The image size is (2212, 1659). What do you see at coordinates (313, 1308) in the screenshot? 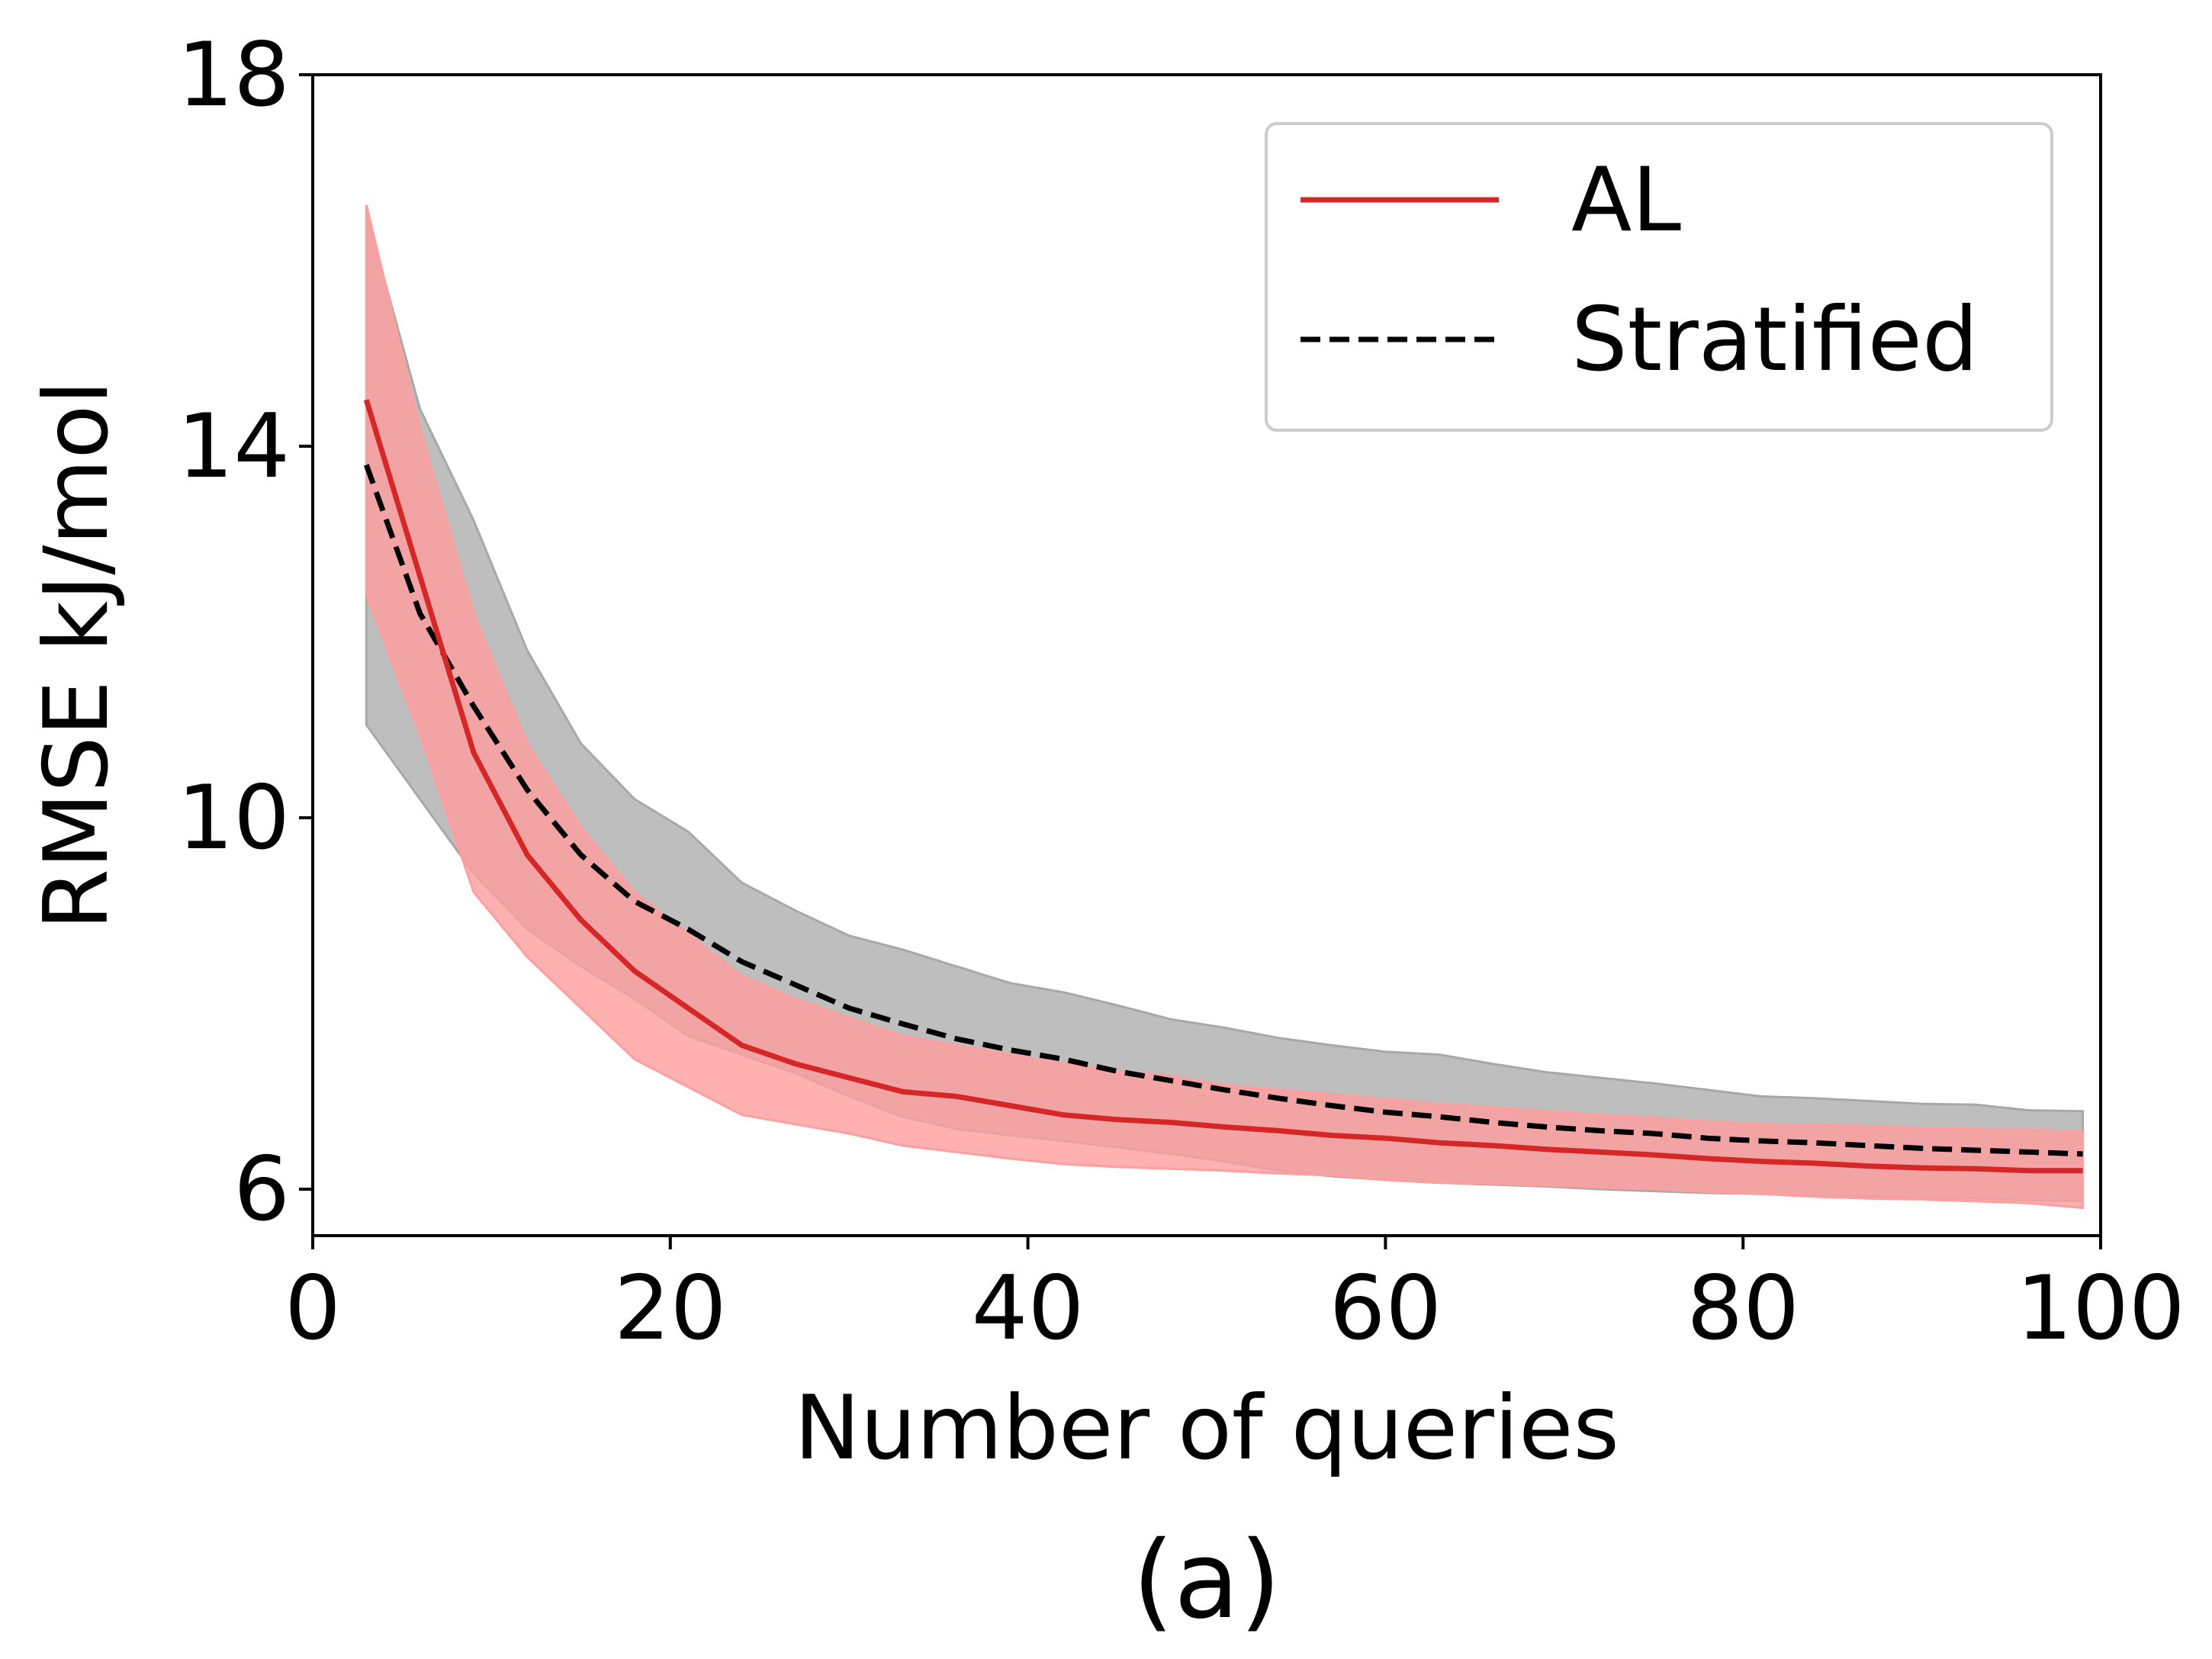
I see `x-tick-label: 0` at bounding box center [313, 1308].